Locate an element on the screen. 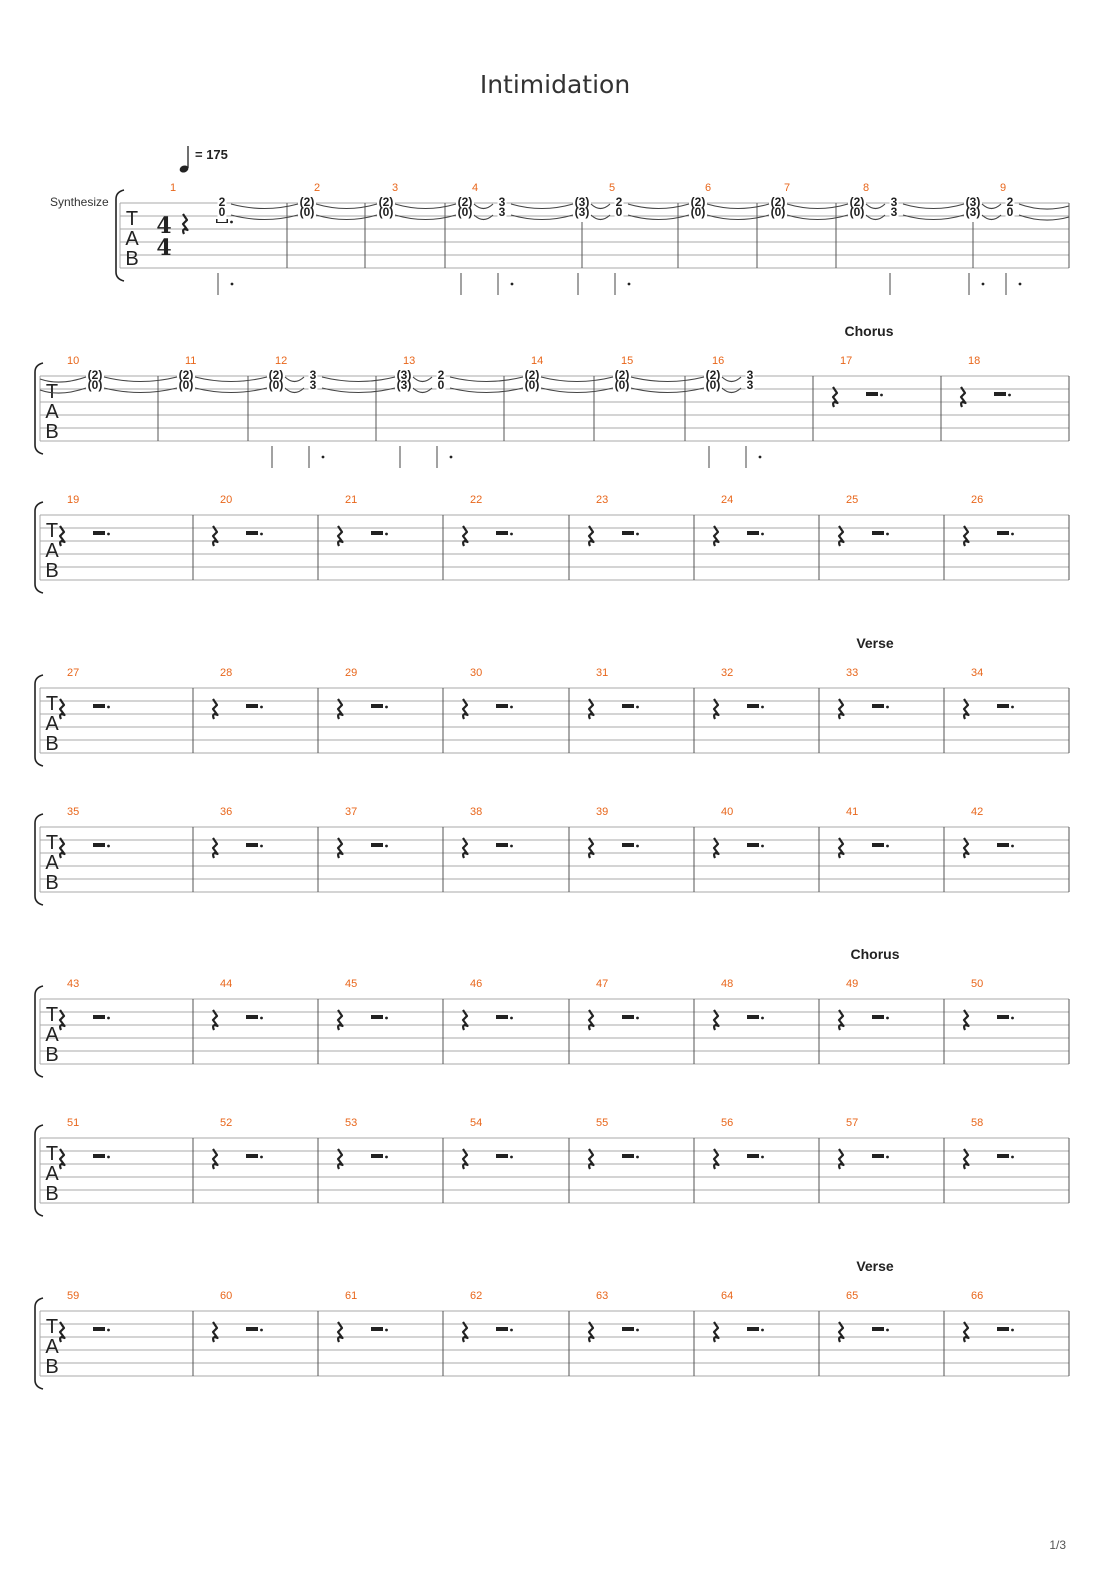 The height and width of the screenshot is (1570, 1110). measure-number: 38 is located at coordinates (476, 812).